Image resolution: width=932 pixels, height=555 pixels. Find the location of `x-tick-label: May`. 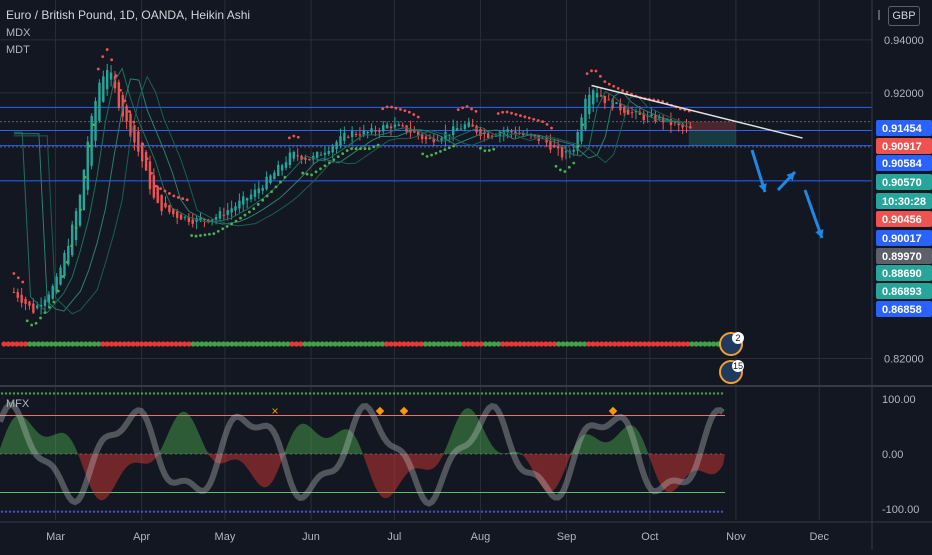

x-tick-label: May is located at coordinates (225, 537).